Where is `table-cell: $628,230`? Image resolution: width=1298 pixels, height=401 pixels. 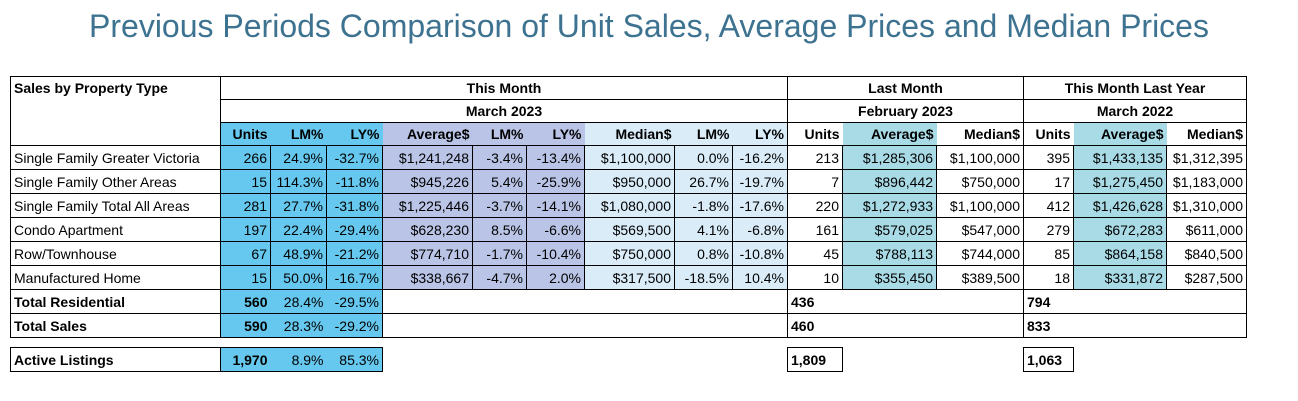 table-cell: $628,230 is located at coordinates (427, 229).